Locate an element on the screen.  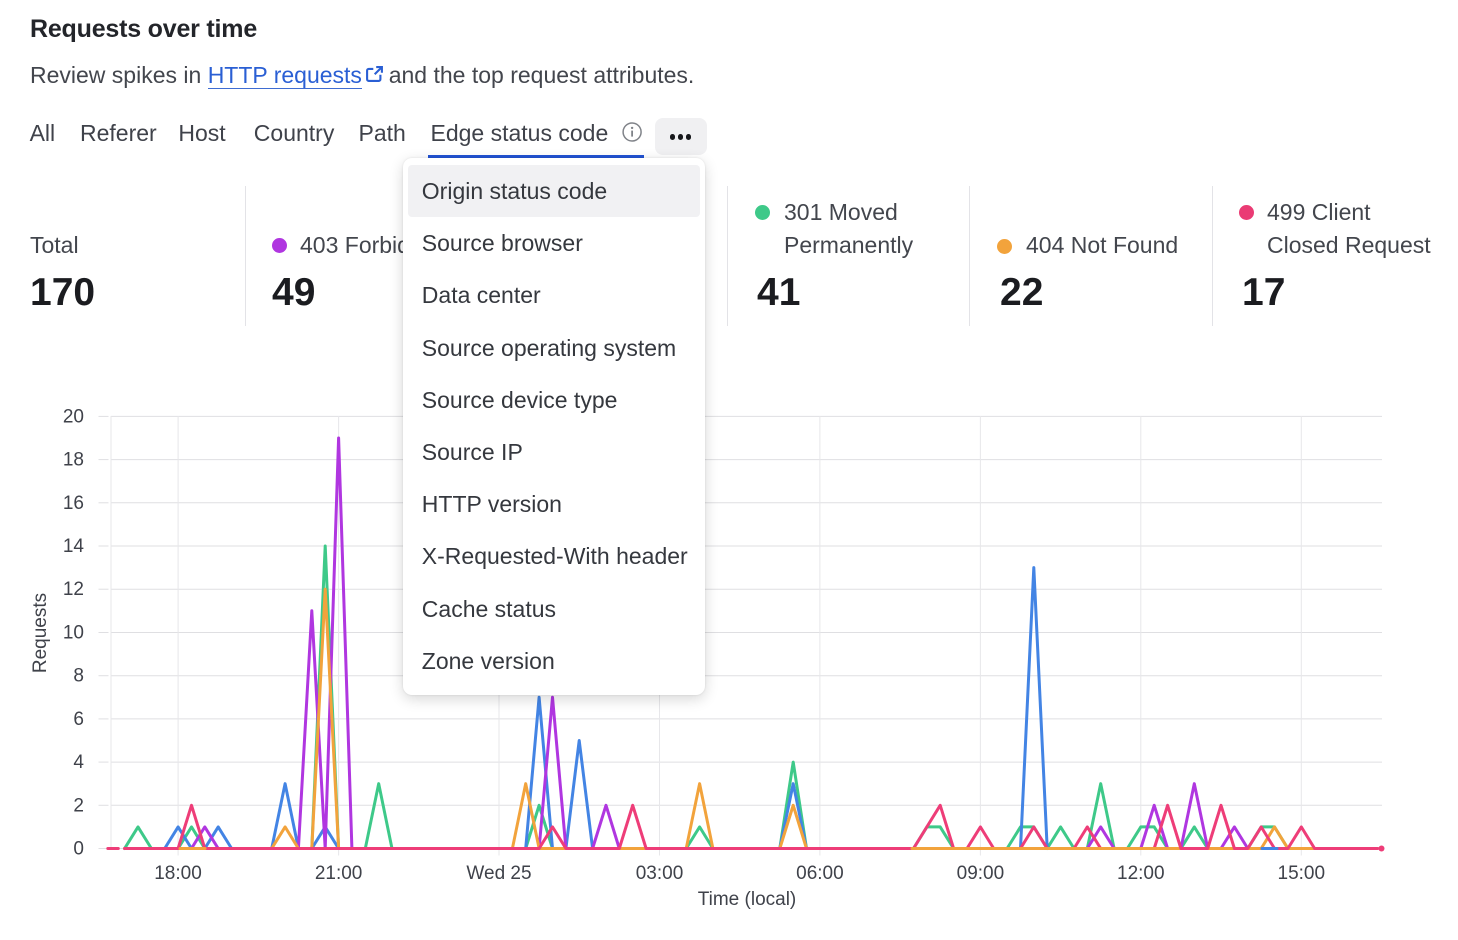
svg-text: 16 is located at coordinates (73, 503).